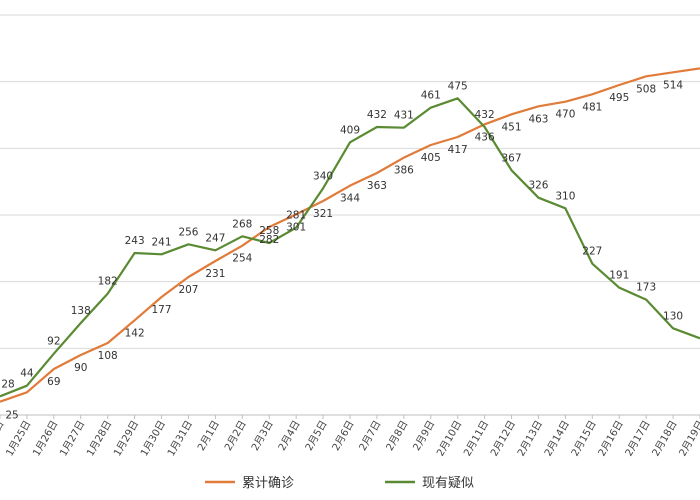 This screenshot has height=500, width=700. Describe the element at coordinates (126, 439) in the screenshot. I see `x-tick-label: 1月29日` at that location.